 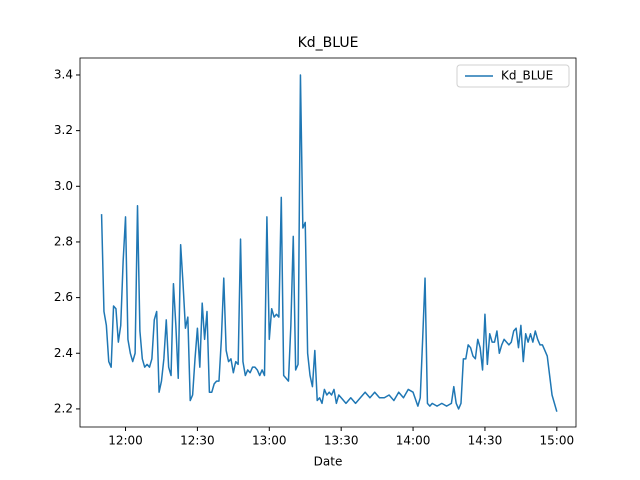 What do you see at coordinates (63, 130) in the screenshot?
I see `y-tick-label: 3.2` at bounding box center [63, 130].